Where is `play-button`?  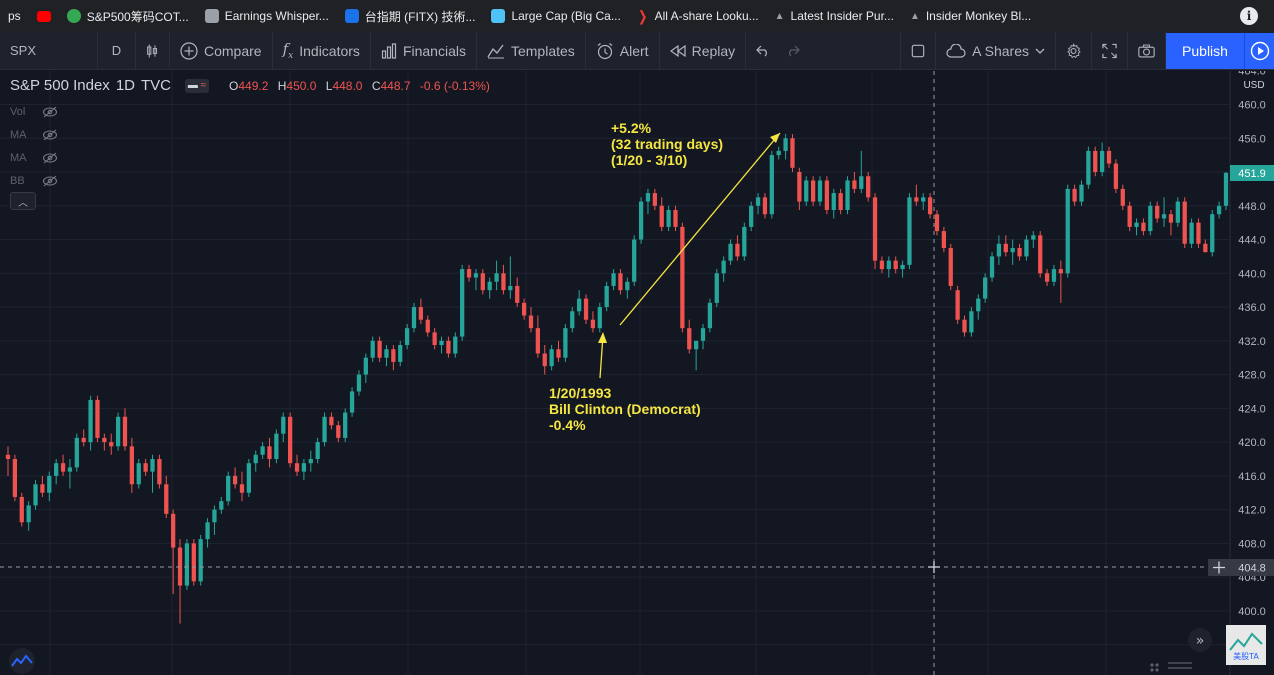
play-button is located at coordinates (1259, 51).